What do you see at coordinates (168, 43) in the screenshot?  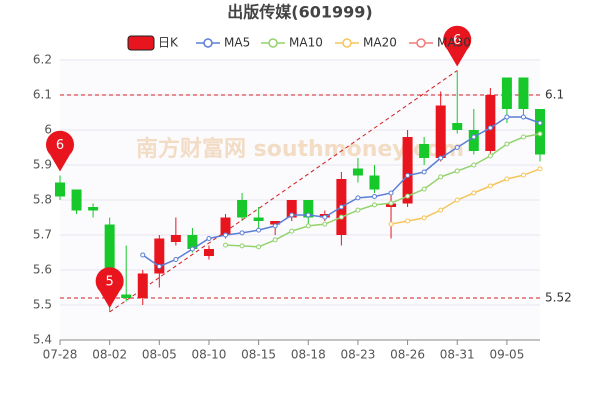 I see `legend-label: 日K` at bounding box center [168, 43].